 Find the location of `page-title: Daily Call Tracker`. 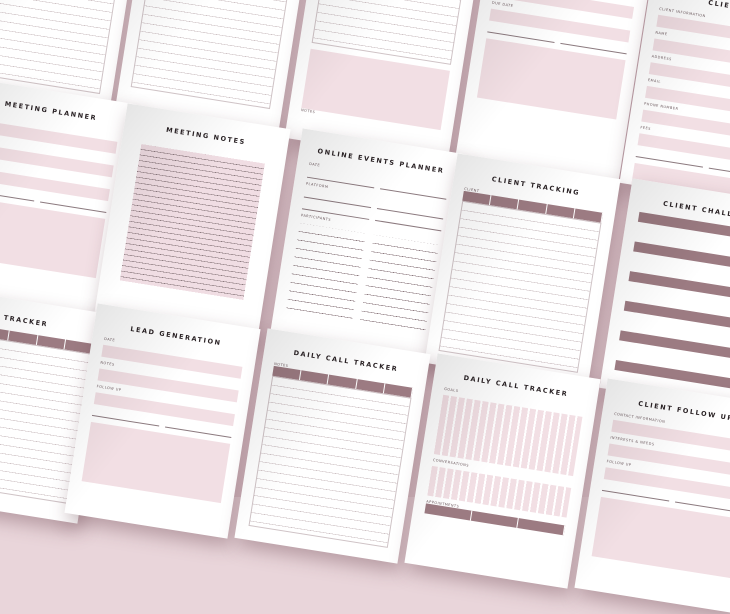

page-title: Daily Call Tracker is located at coordinates (516, 386).